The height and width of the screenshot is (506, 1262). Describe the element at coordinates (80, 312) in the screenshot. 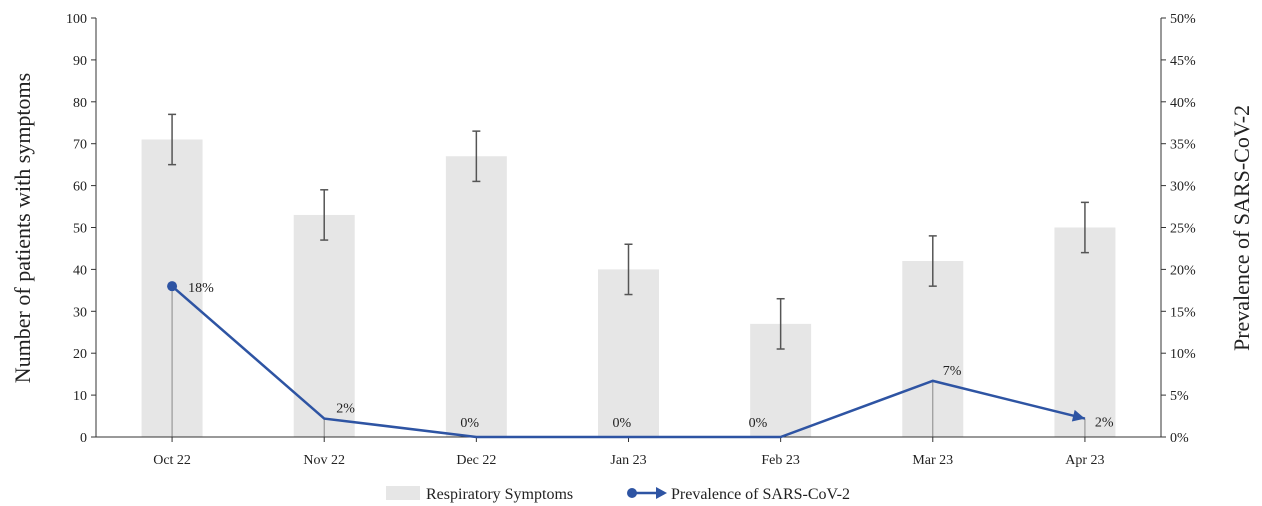

I see `y-tick-label-3: 30` at that location.